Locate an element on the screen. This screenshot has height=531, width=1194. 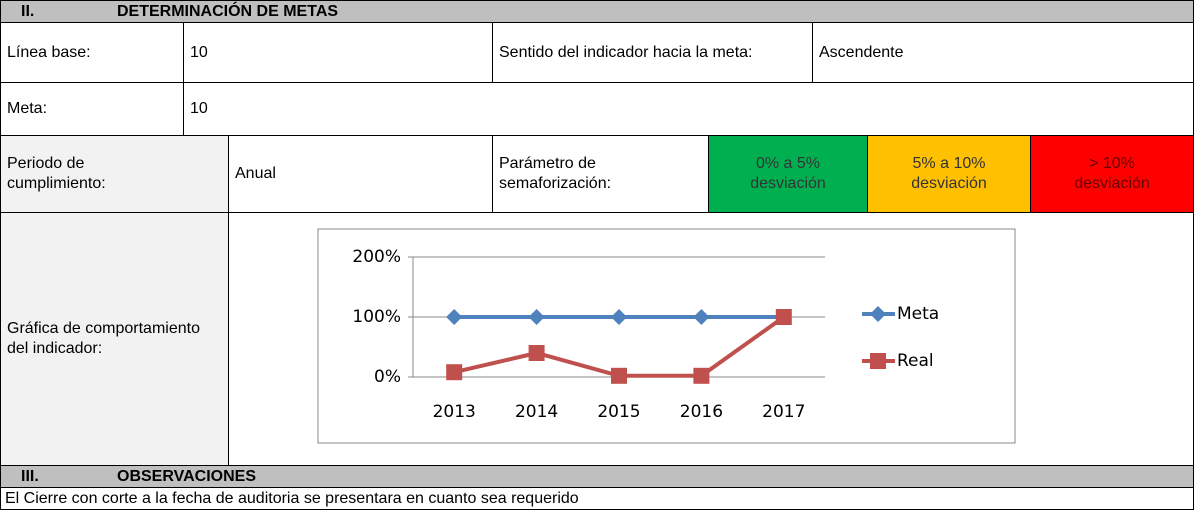
y-tick-label: 100% is located at coordinates (376, 317).